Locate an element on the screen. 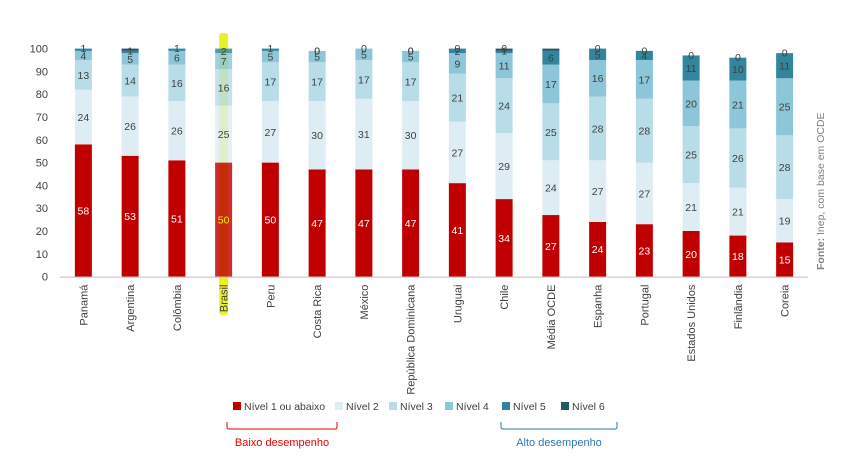 The image size is (849, 462). data-label: 4 is located at coordinates (644, 56).